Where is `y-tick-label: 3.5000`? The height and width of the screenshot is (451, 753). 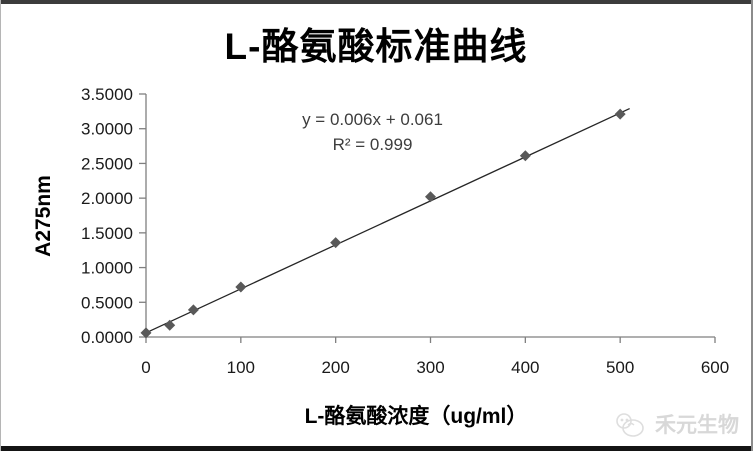 y-tick-label: 3.5000 is located at coordinates (107, 94).